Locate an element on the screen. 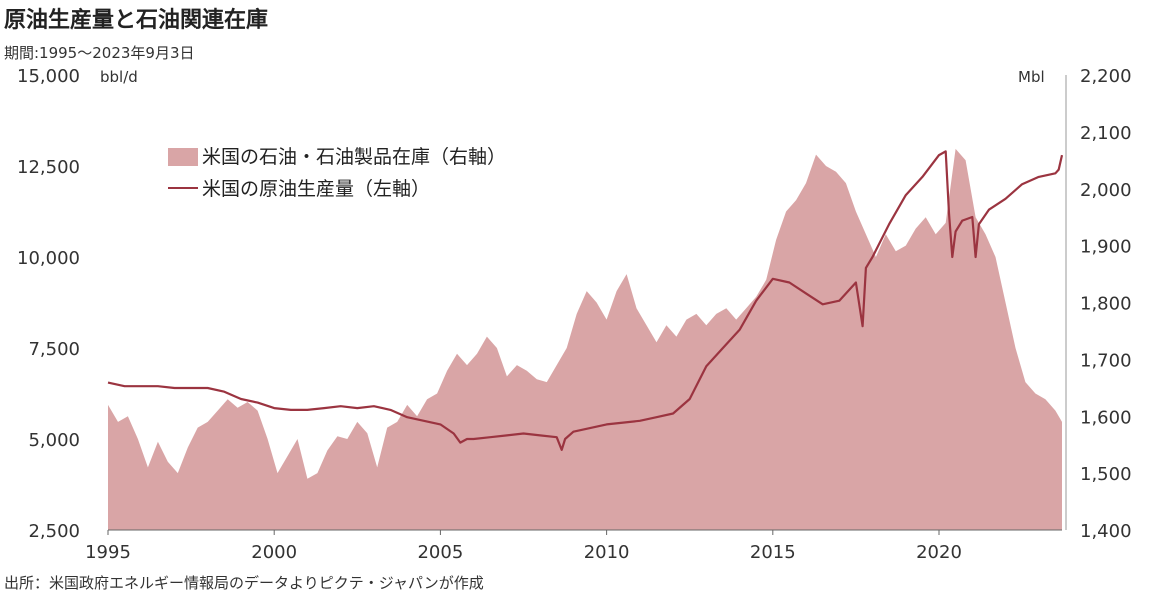 This screenshot has height=597, width=1156. legend-swatch-inventory is located at coordinates (183, 157).